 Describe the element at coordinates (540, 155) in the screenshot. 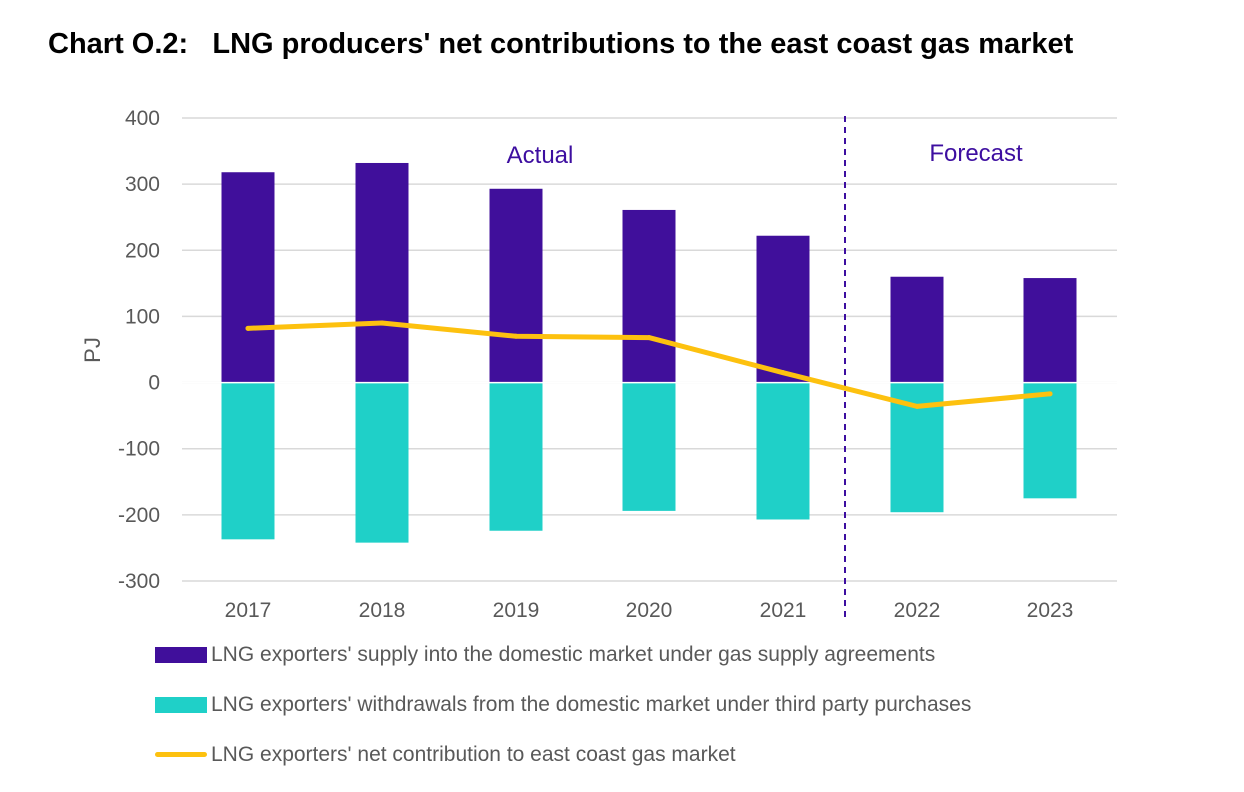

I see `actual-label: Actual` at that location.